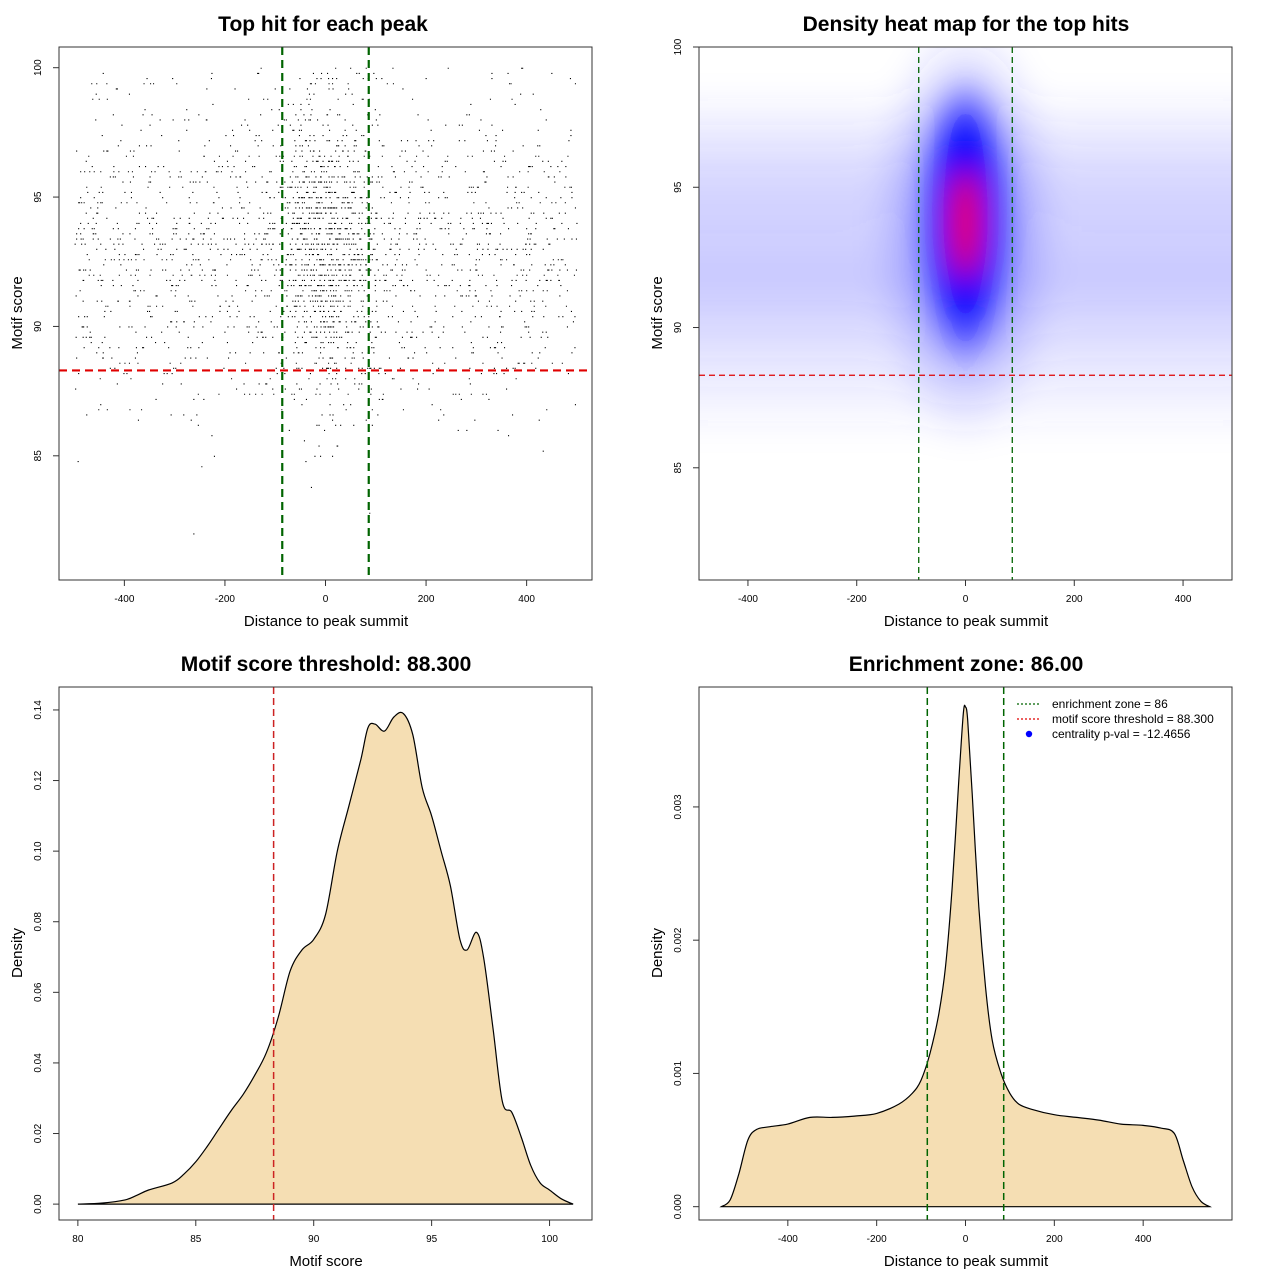  I want to click on scatter-point-cloud, so click(326, 301).